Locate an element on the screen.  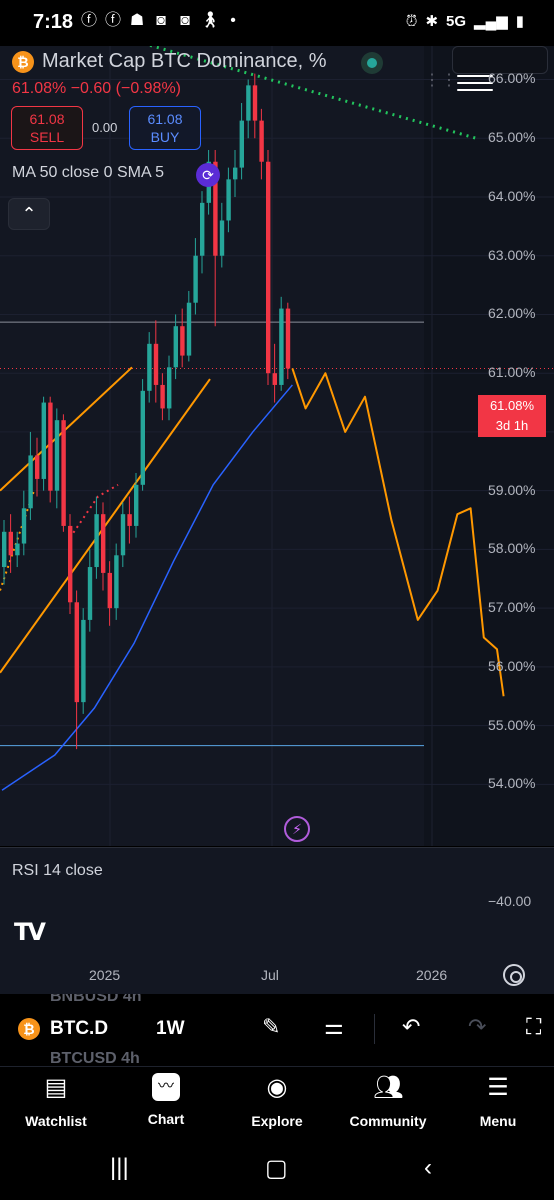
ghost-symbol-bottom: BTCUSD 4h is located at coordinates (95, 1058).